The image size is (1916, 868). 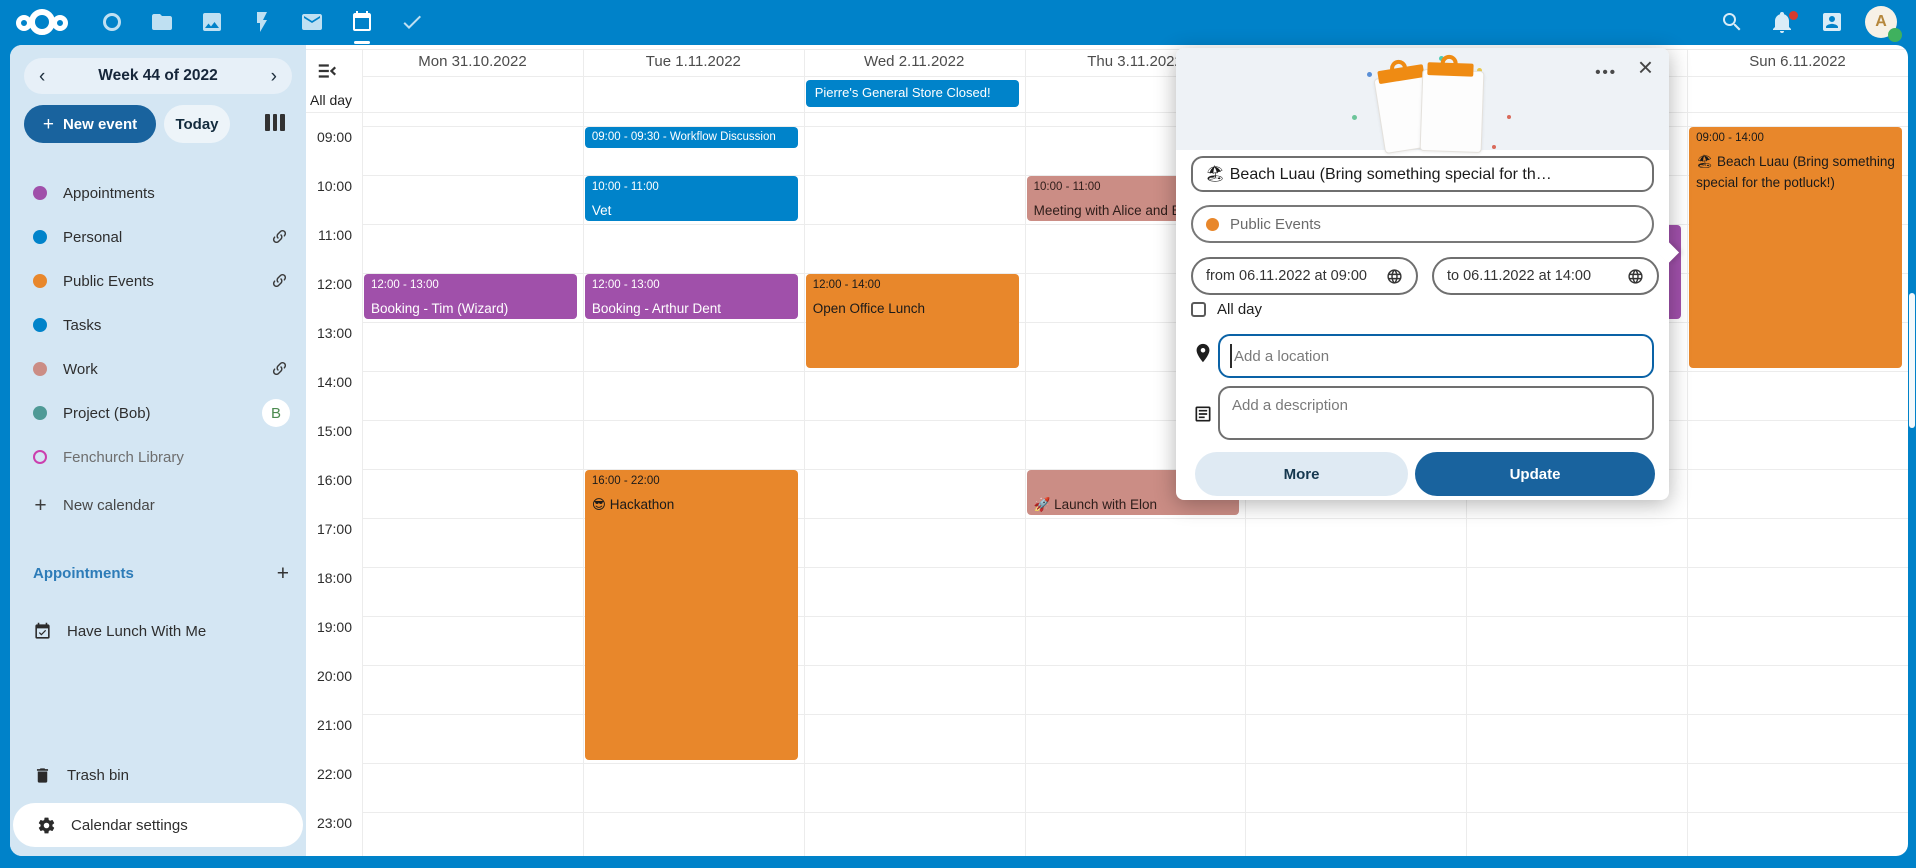 I want to click on trash-bin-button: Trash bin, so click(x=158, y=775).